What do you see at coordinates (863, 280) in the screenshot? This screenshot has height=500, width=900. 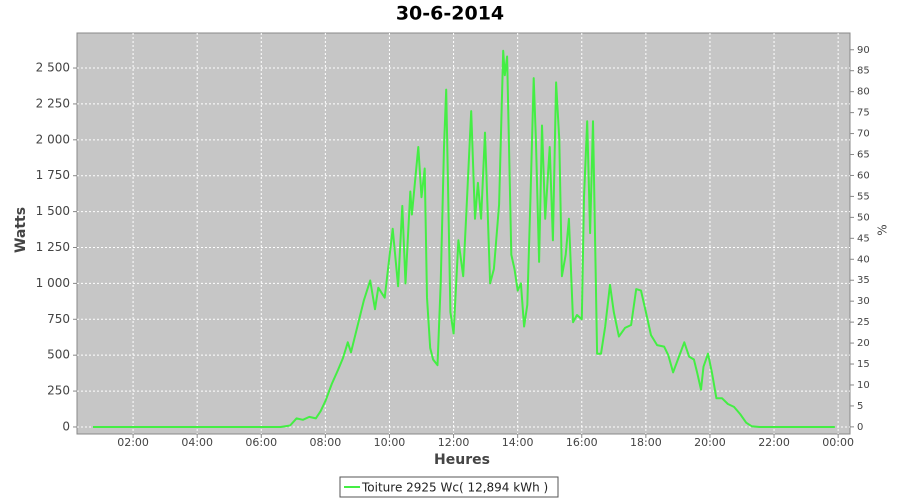 I see `y2-tick-label: 35` at bounding box center [863, 280].